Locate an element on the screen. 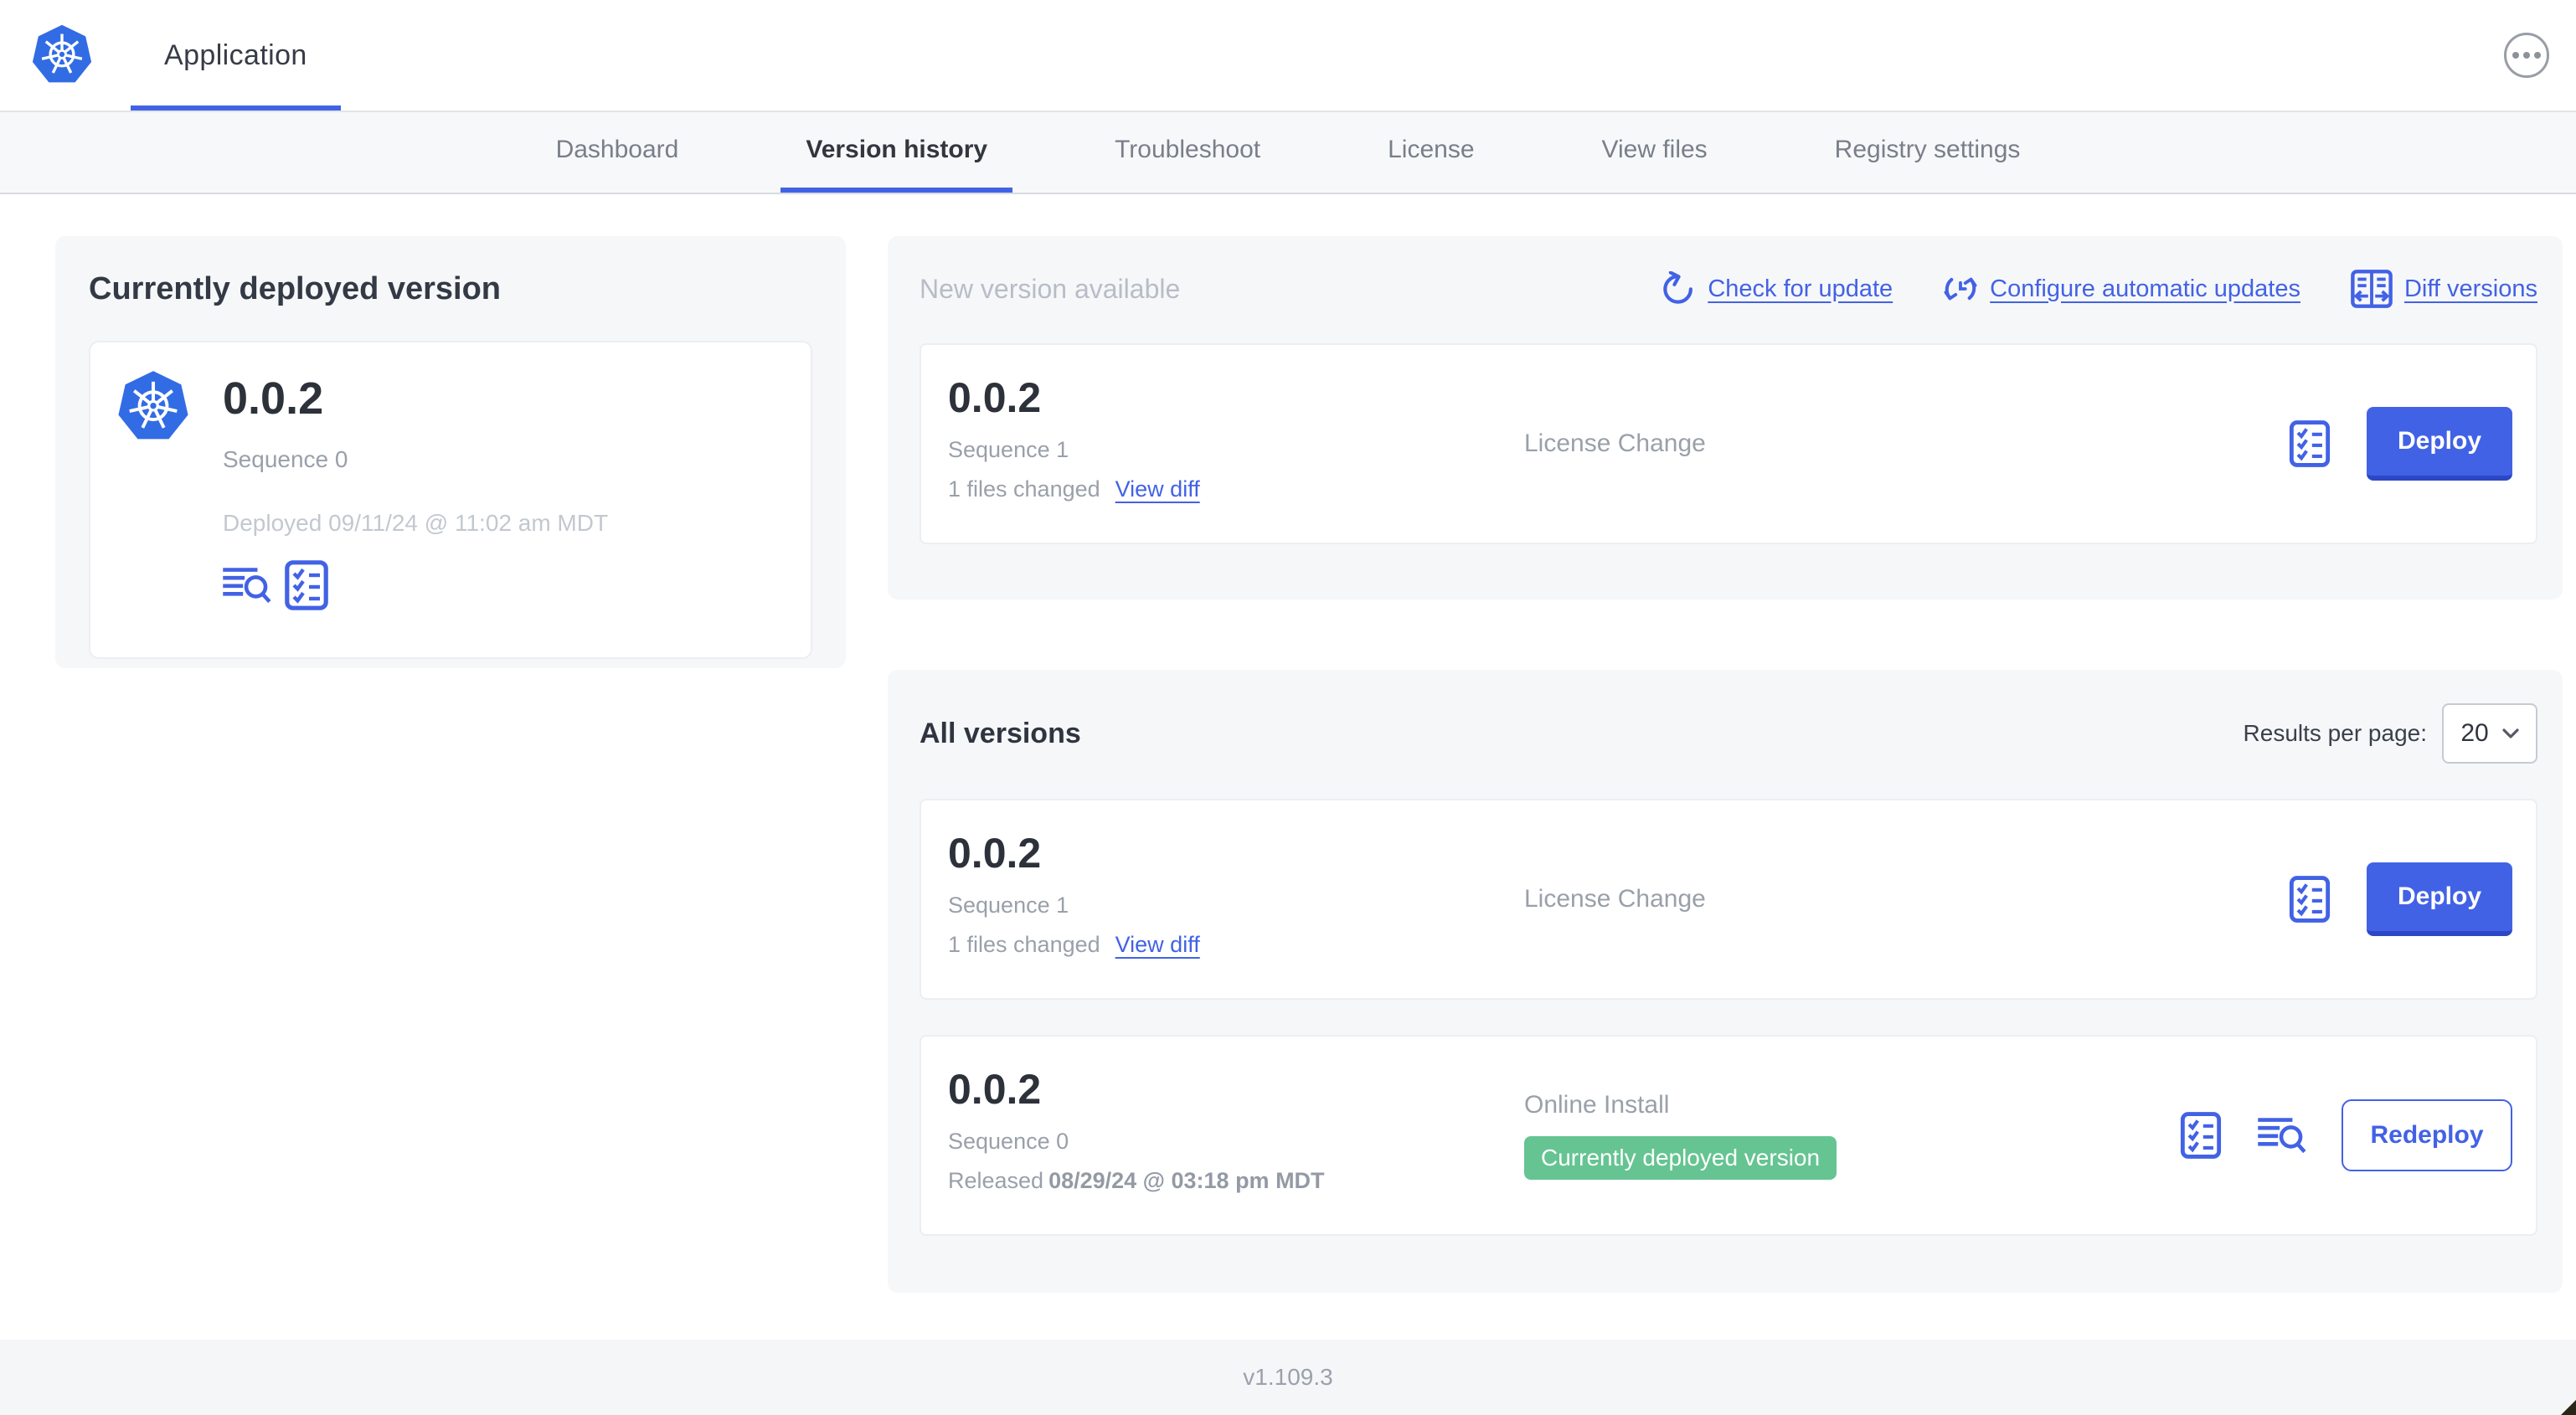 The width and height of the screenshot is (2576, 1415). all-versions-title: All versions is located at coordinates (1001, 733).